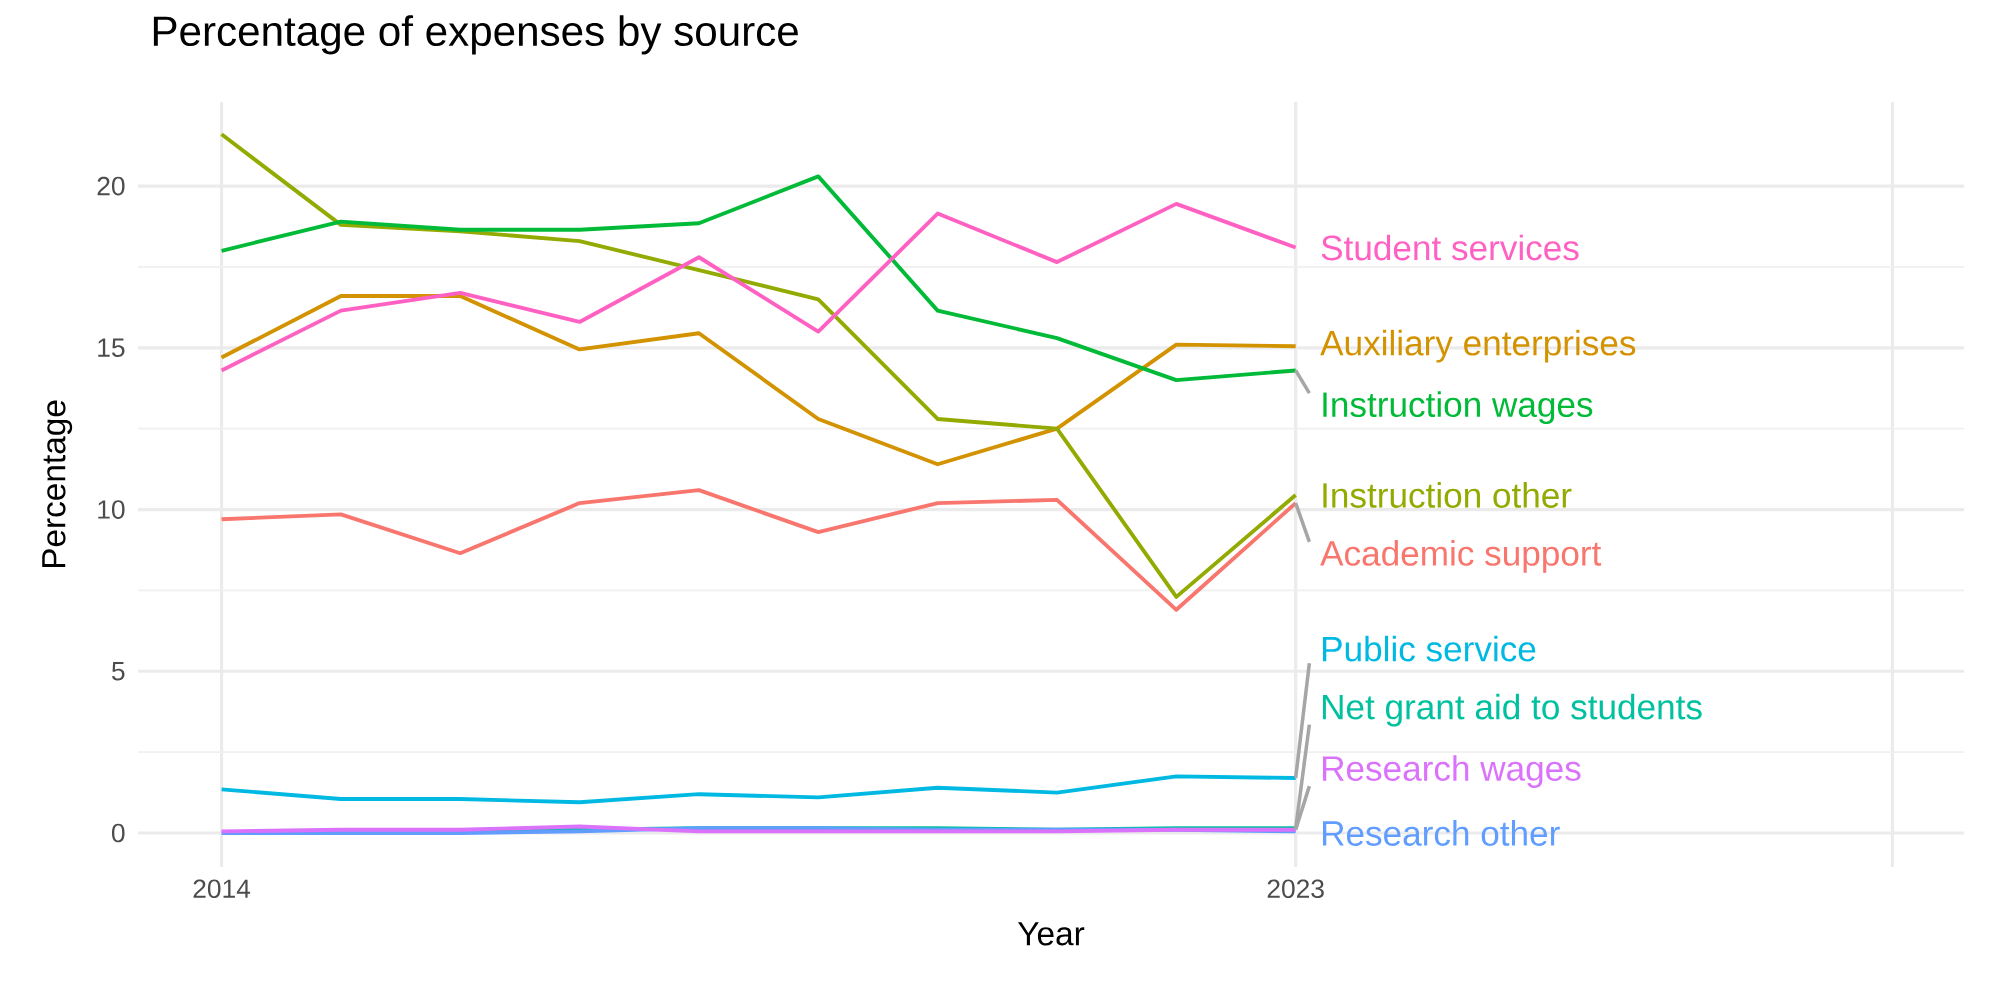 The image size is (2000, 1000). I want to click on y-tick-label: 10, so click(111, 509).